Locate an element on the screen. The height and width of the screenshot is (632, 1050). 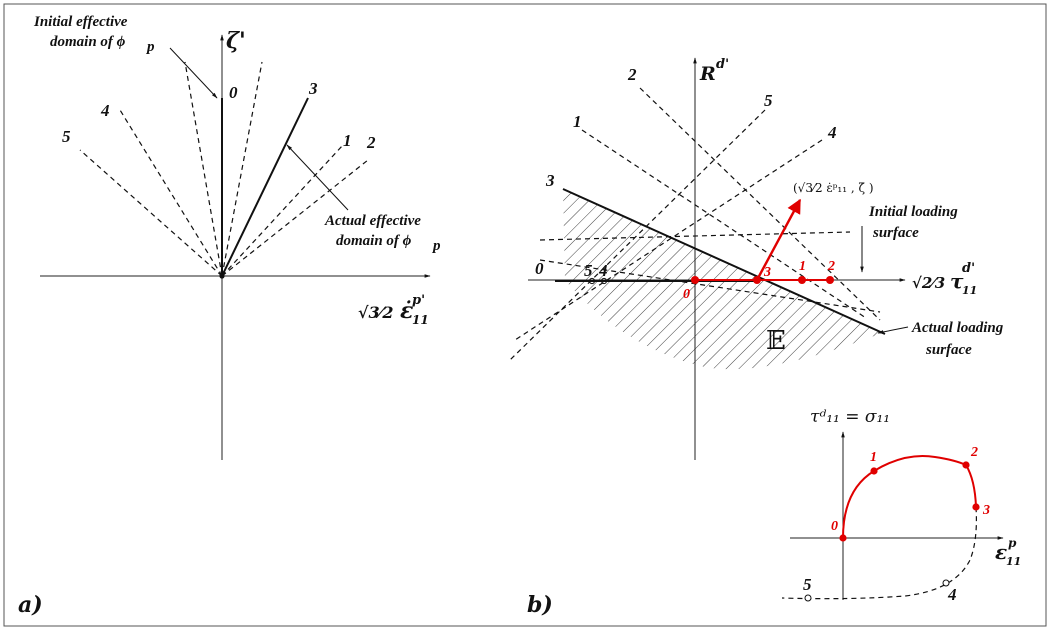
panel-a-y-axis-label: ζ' is located at coordinates (236, 41).